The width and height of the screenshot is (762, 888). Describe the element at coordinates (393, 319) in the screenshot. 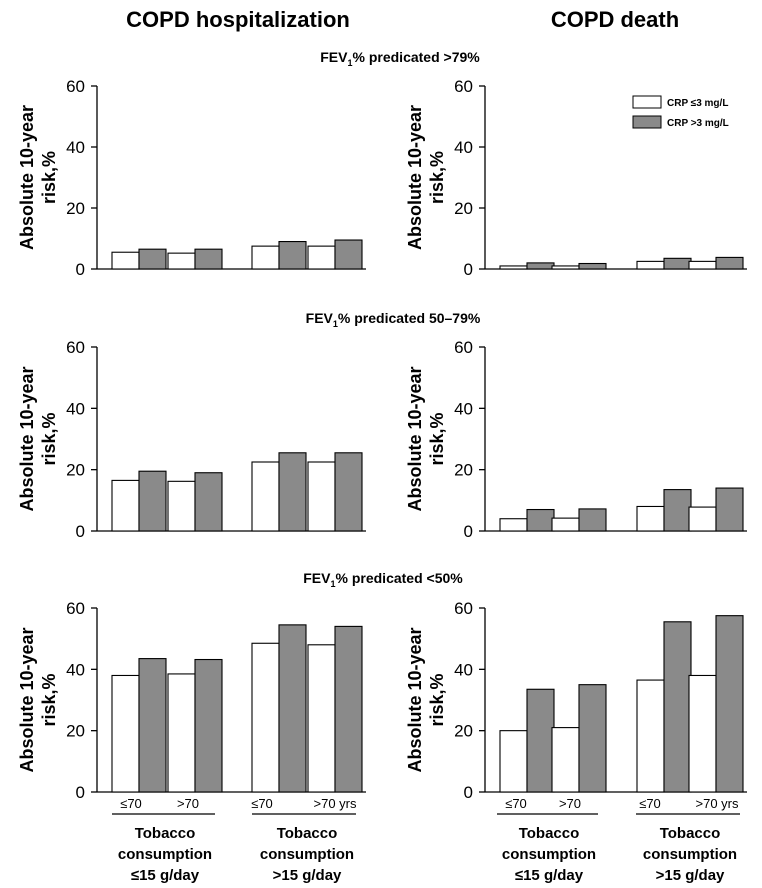

I see `row-title-fev-50-79: FEV1% predicated 50–79%` at that location.